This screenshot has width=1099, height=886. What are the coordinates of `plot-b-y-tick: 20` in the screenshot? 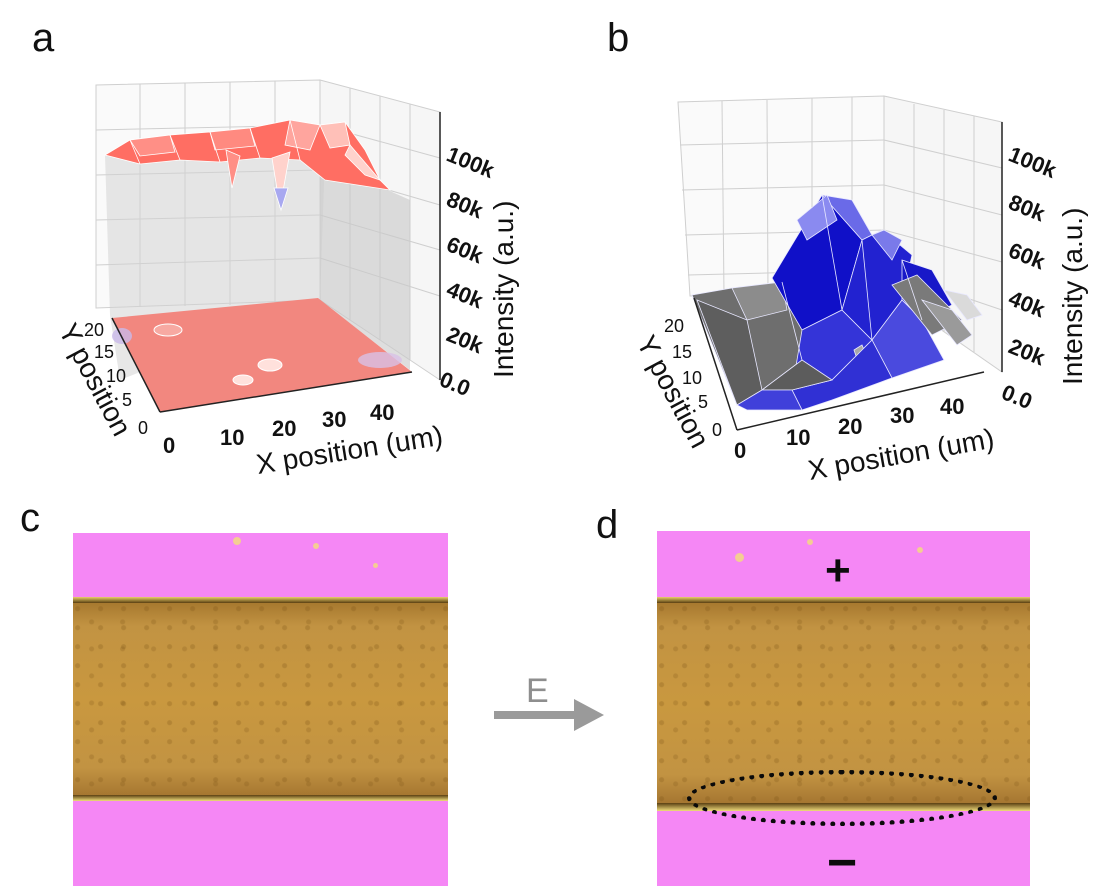 It's located at (674, 326).